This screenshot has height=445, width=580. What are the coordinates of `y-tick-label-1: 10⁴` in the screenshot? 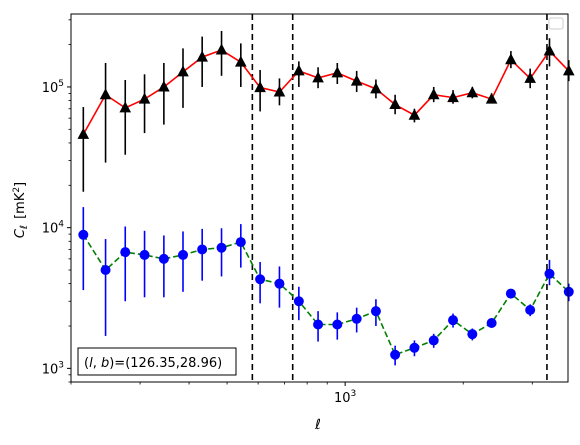 It's located at (53, 228).